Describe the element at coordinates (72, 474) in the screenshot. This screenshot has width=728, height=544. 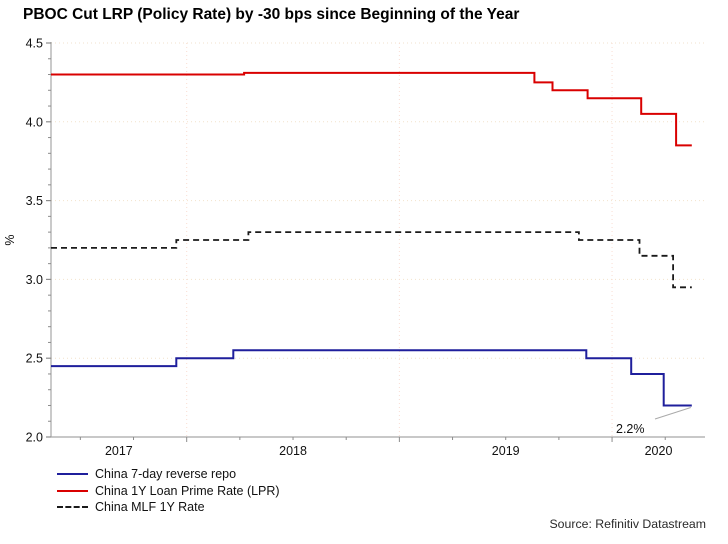
I see `legend-line-blue-icon` at that location.